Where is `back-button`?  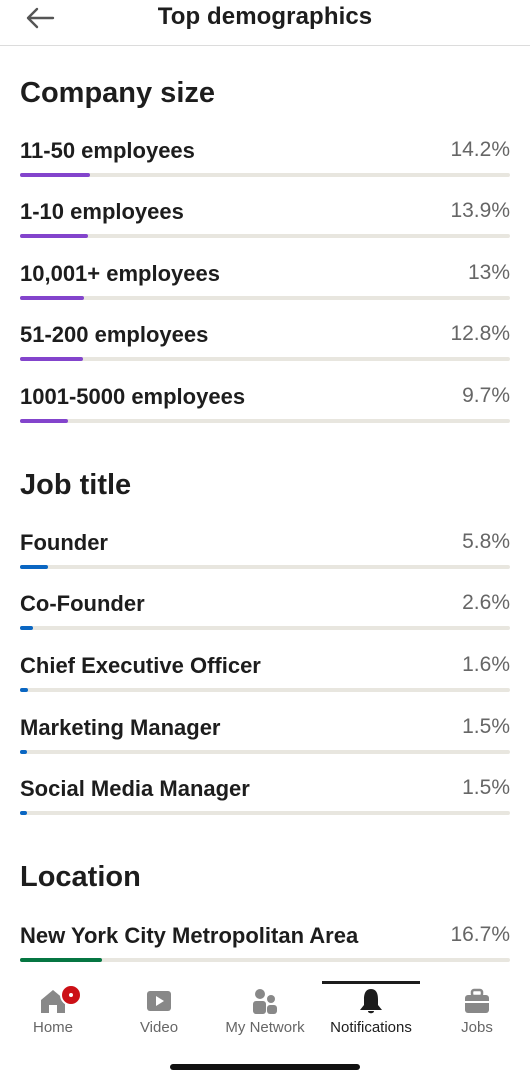 back-button is located at coordinates (40, 18).